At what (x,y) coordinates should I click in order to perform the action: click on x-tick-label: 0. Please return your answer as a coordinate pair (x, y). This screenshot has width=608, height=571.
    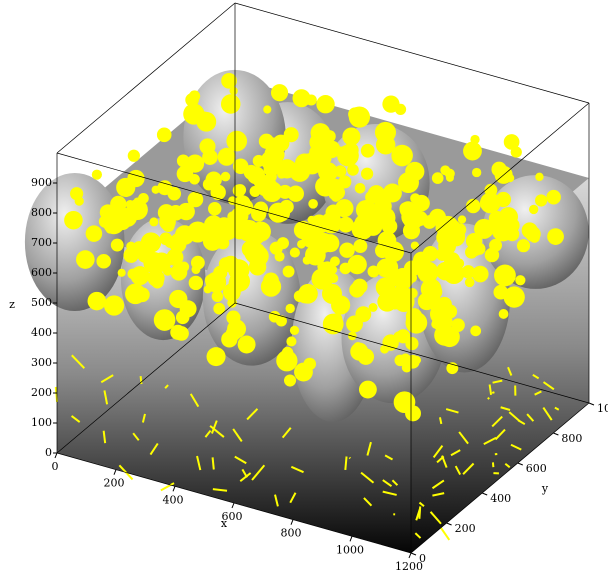
    Looking at the image, I should click on (55, 466).